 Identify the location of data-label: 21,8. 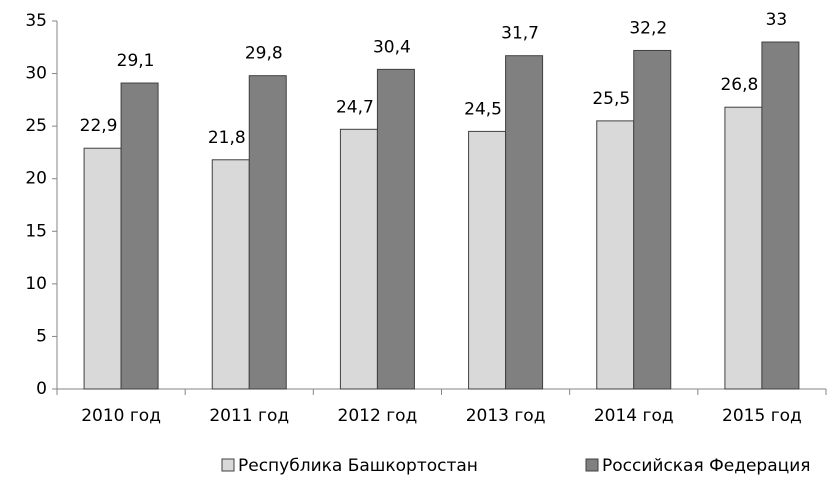
(227, 138).